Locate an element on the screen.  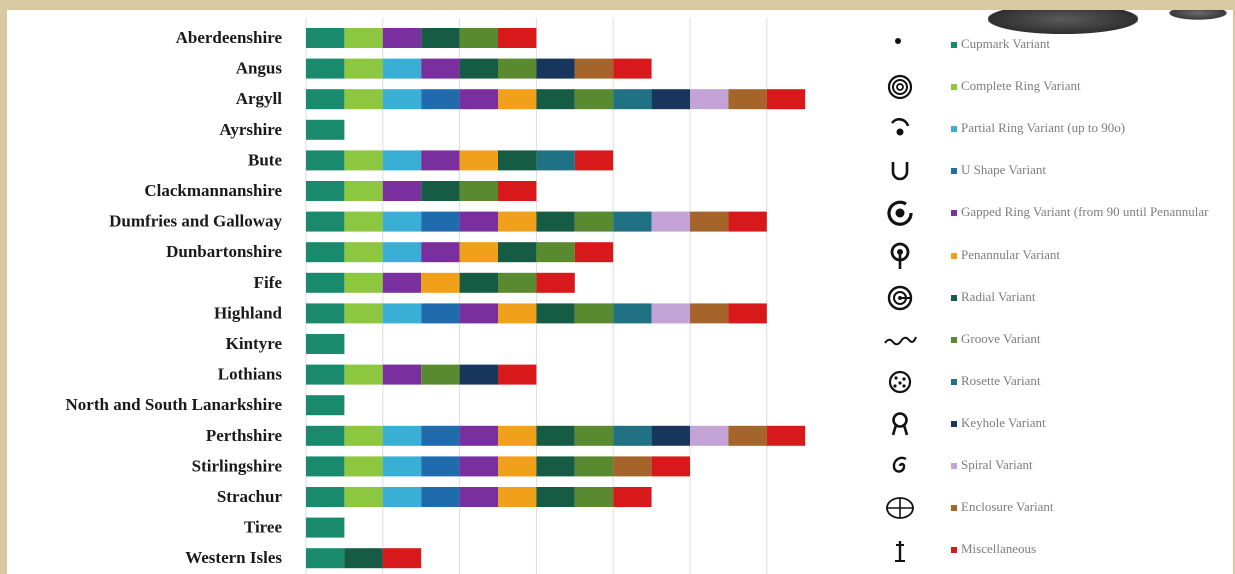
legend-item: U Shape Variant is located at coordinates (1058, 175).